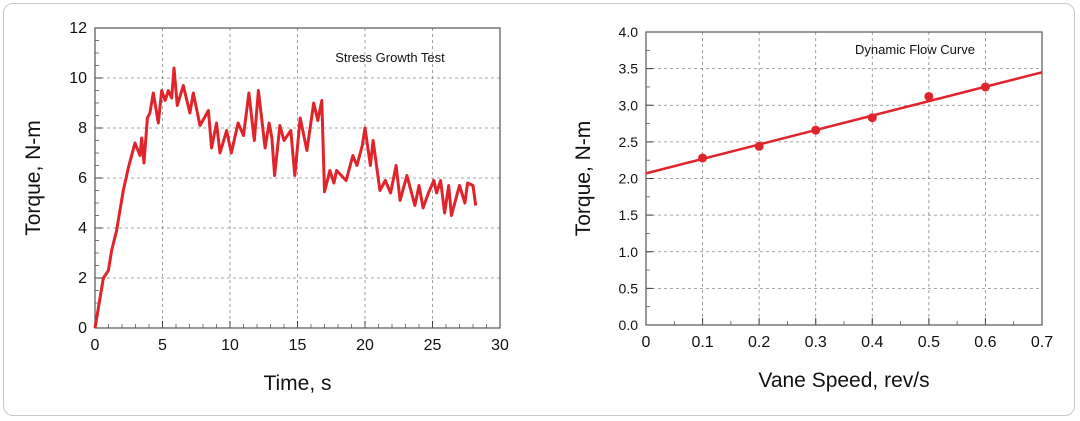 Image resolution: width=1080 pixels, height=421 pixels. I want to click on y-tick-label: 4.0, so click(629, 32).